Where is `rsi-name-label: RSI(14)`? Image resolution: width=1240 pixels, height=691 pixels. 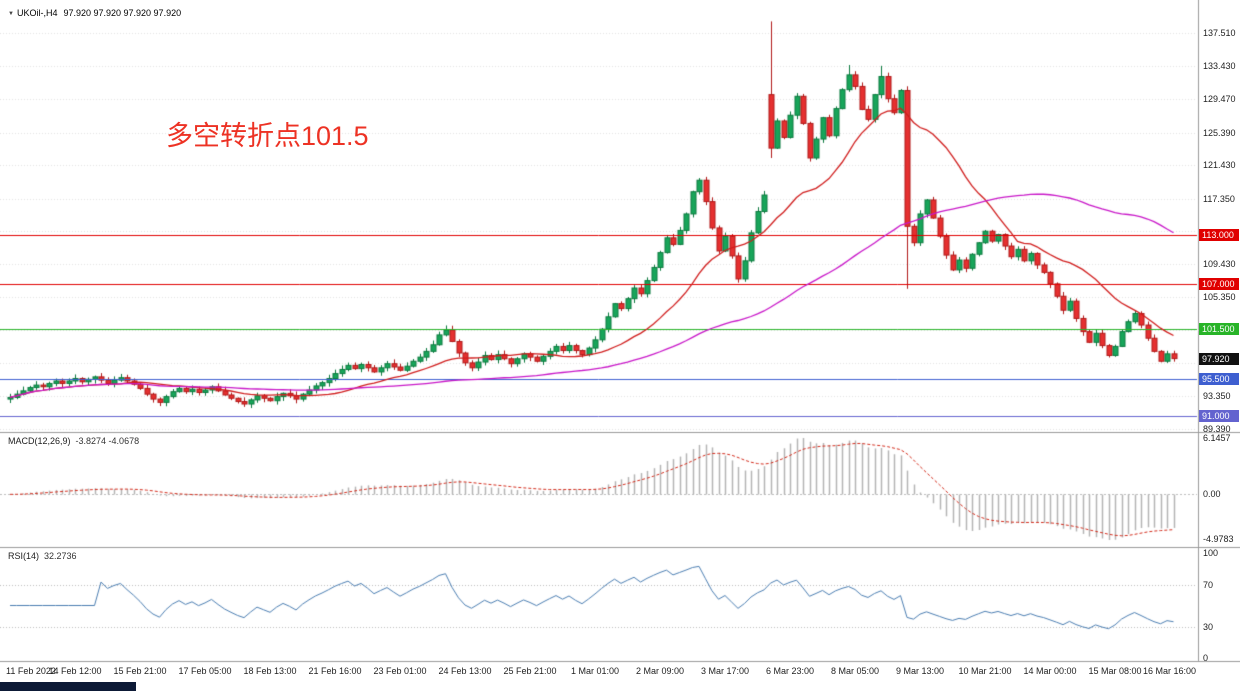 rsi-name-label: RSI(14) is located at coordinates (24, 556).